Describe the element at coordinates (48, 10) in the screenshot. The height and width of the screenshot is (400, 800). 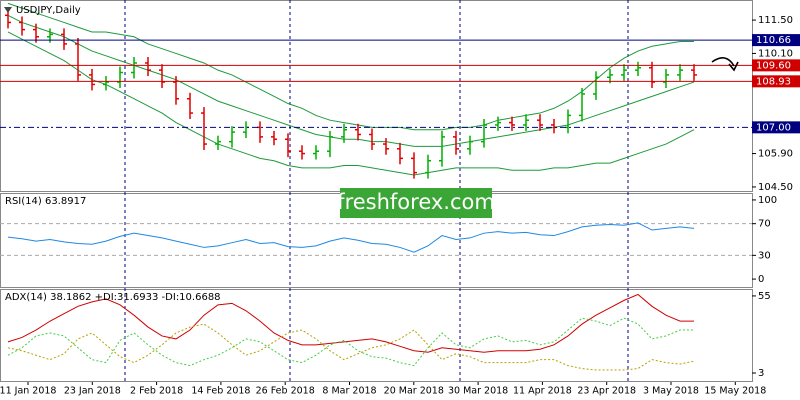
I see `price-title: USDJPY,Daily` at that location.